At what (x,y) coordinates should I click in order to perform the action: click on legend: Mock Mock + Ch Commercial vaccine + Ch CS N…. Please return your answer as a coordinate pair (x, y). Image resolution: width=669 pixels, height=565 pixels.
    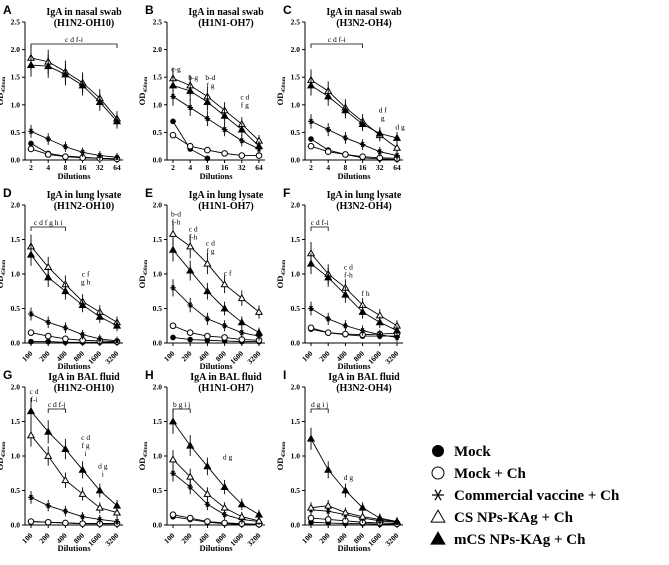
    Looking at the image, I should click on (525, 496).